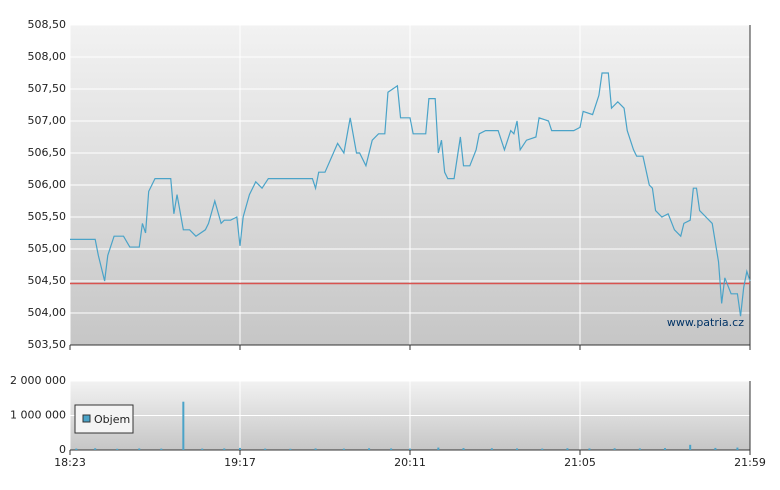 Image resolution: width=780 pixels, height=490 pixels. Describe the element at coordinates (705, 322) in the screenshot. I see `watermark: www.patria.cz` at that location.